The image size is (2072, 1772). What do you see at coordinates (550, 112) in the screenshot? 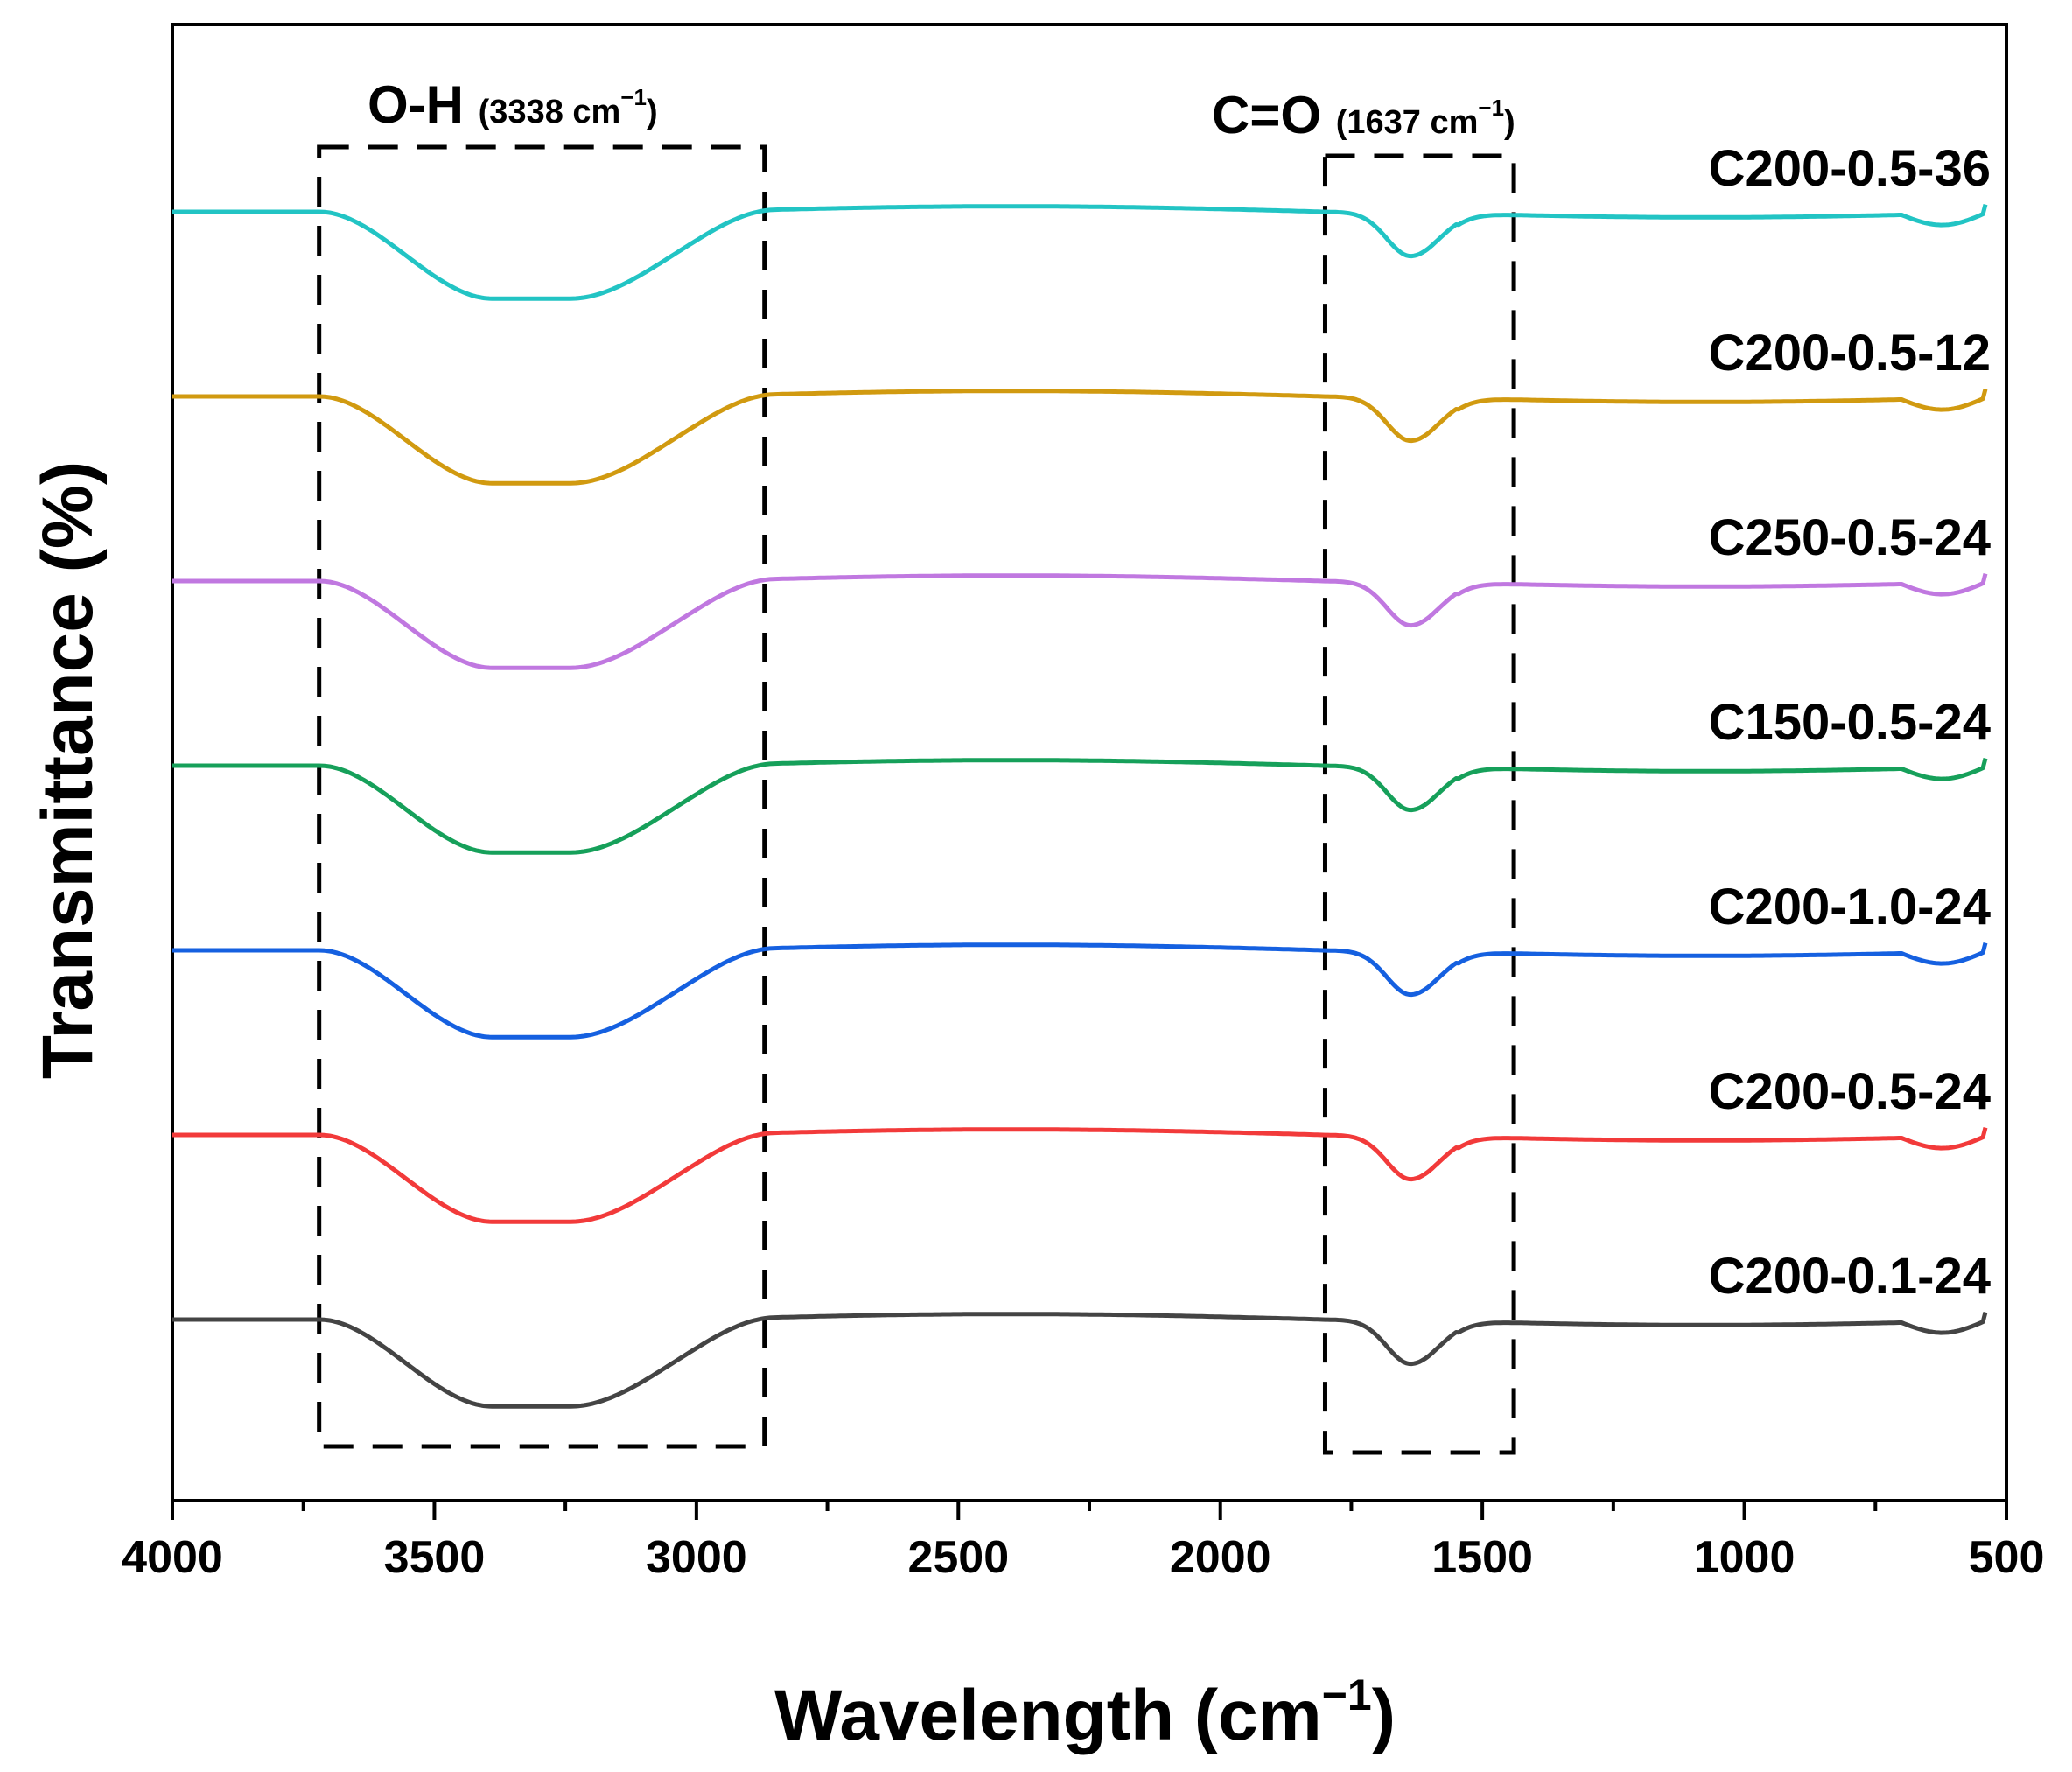
I see `region-label-sub: (3338 cm` at bounding box center [550, 112].